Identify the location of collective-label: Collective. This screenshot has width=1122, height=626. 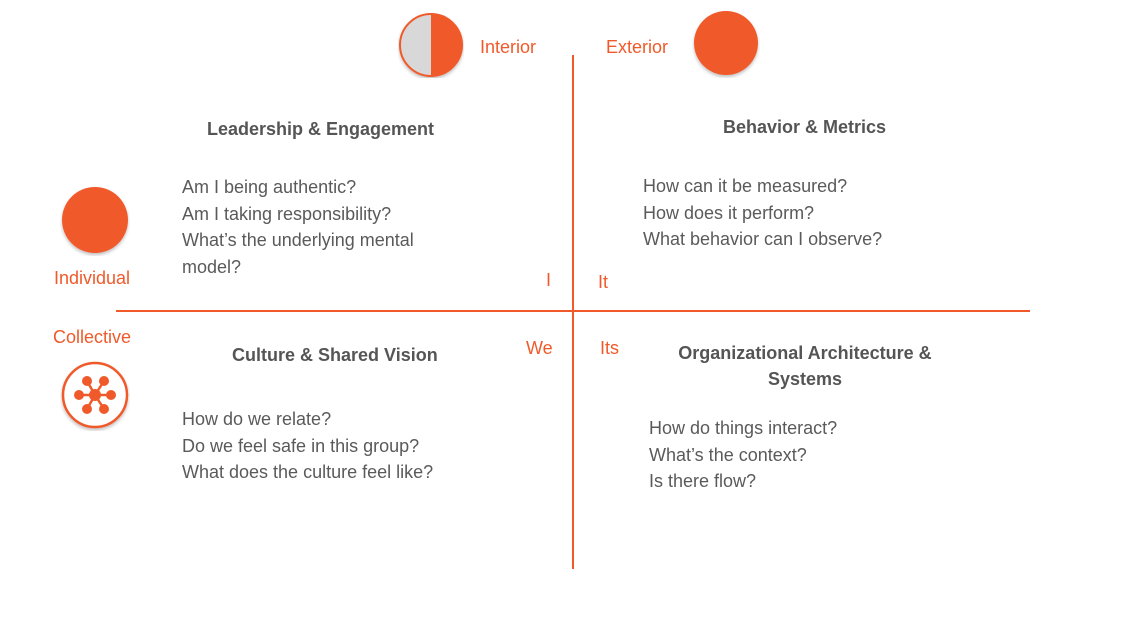
(92, 337).